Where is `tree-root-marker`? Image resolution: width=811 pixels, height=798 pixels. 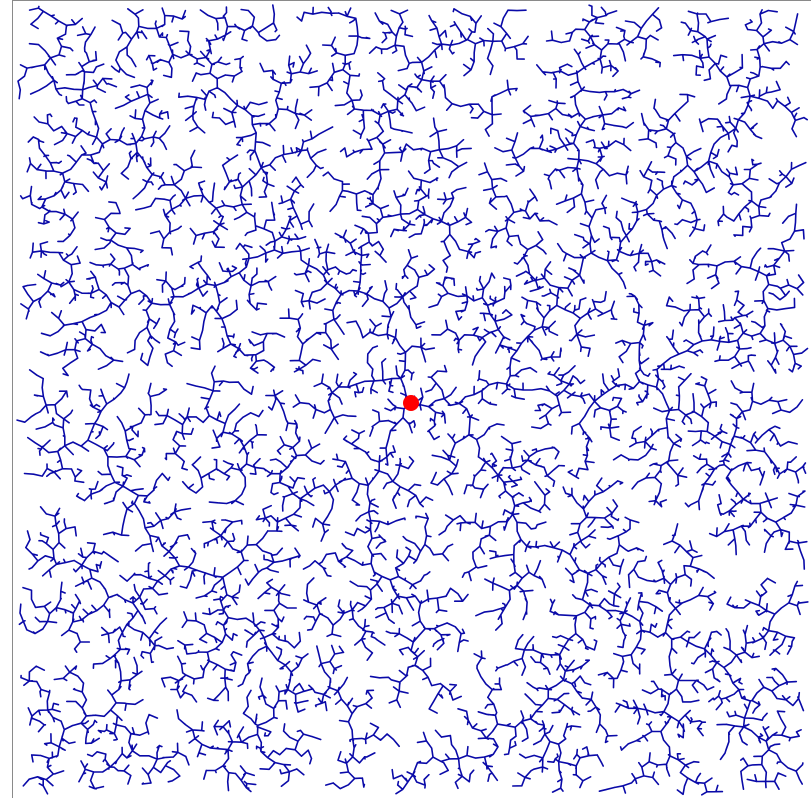 tree-root-marker is located at coordinates (411, 403).